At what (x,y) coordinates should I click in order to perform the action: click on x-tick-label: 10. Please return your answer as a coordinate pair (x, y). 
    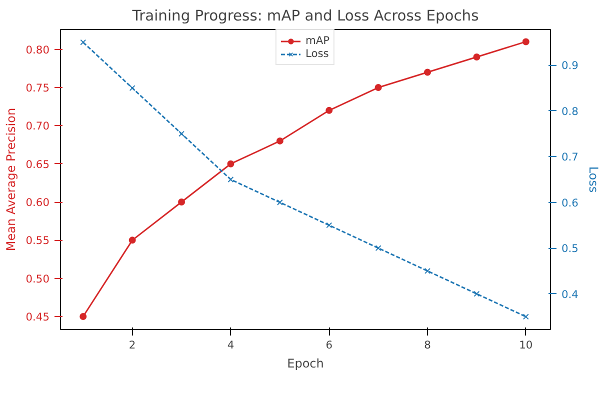
    Looking at the image, I should click on (526, 345).